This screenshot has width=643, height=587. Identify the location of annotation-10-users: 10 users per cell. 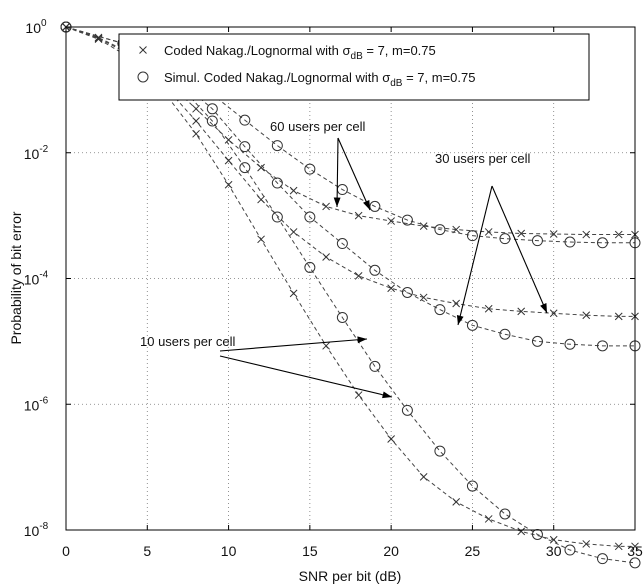
(187, 341).